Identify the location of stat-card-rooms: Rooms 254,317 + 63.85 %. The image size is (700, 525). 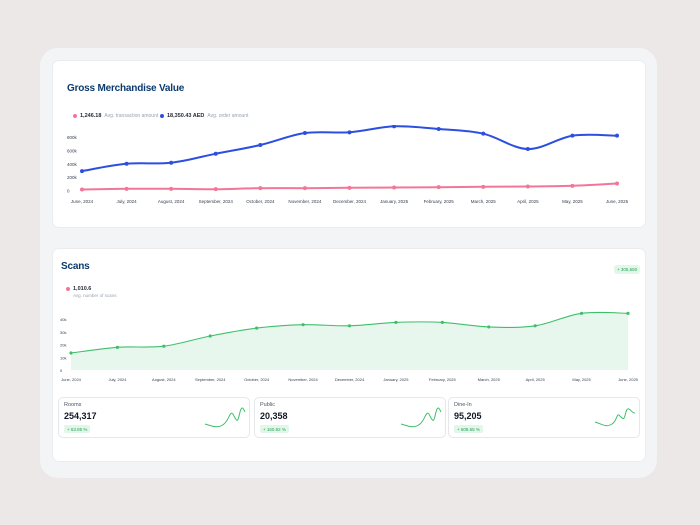
(154, 417).